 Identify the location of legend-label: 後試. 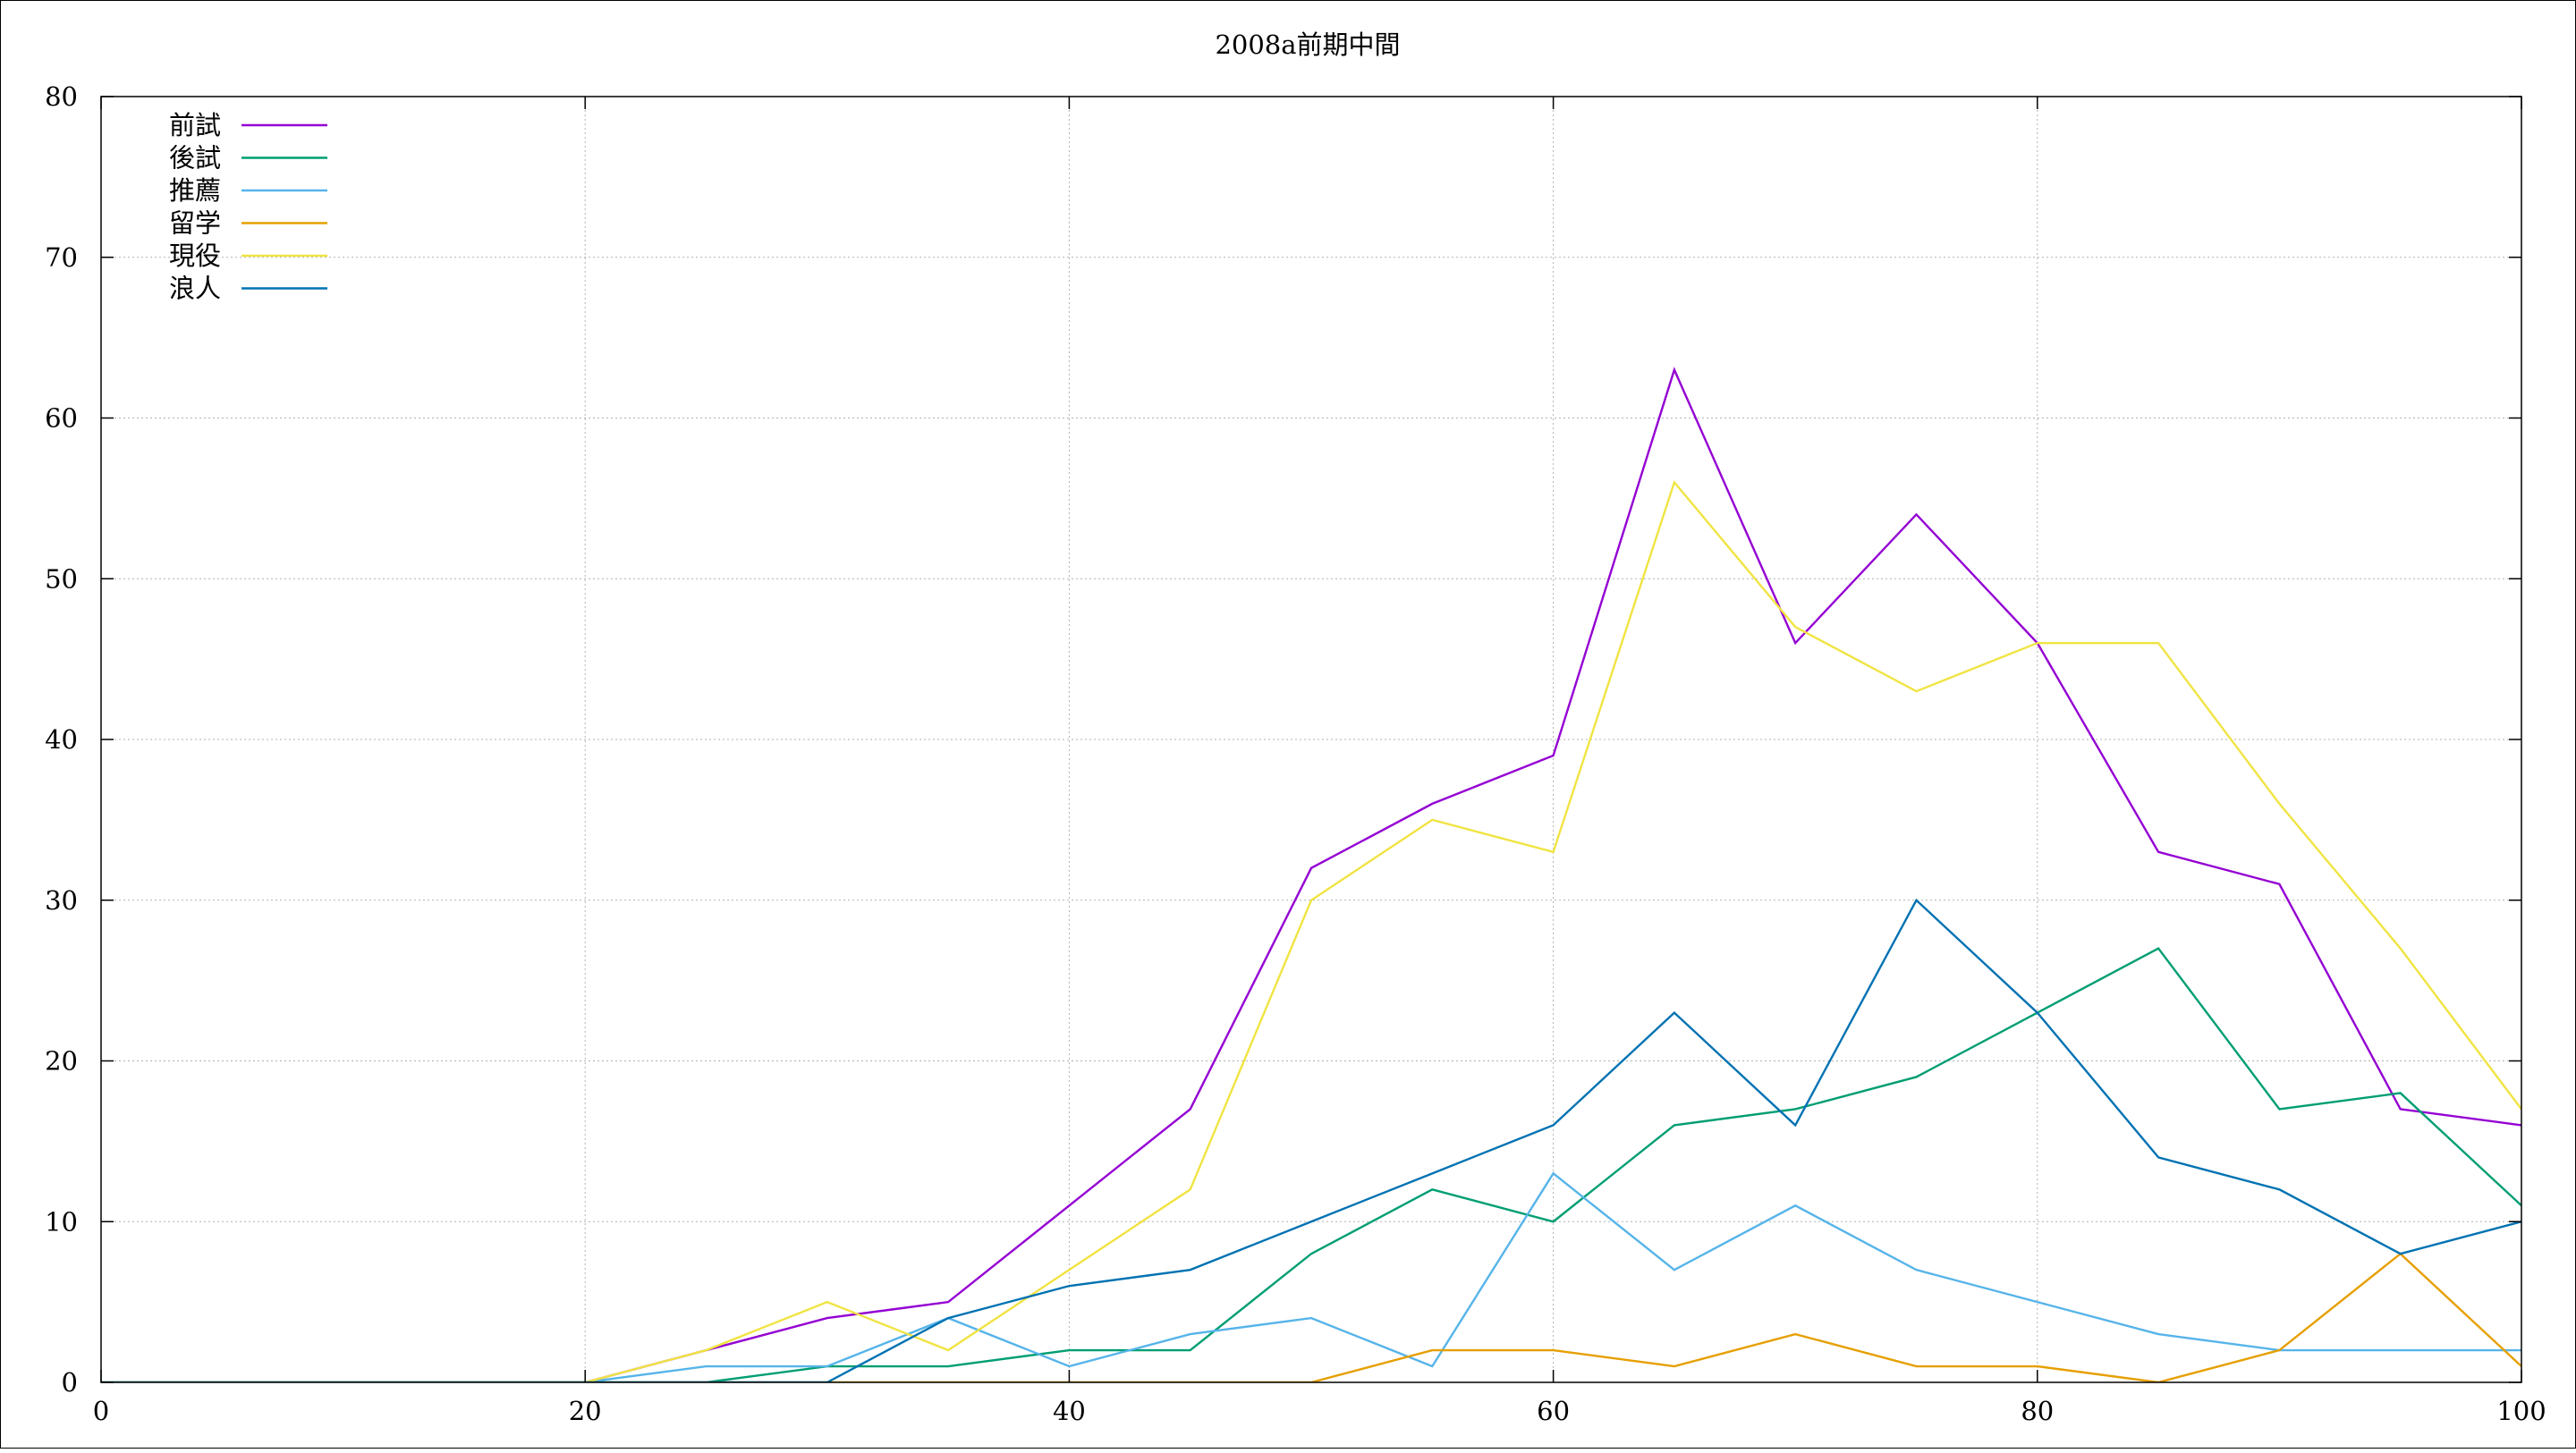
(195, 158).